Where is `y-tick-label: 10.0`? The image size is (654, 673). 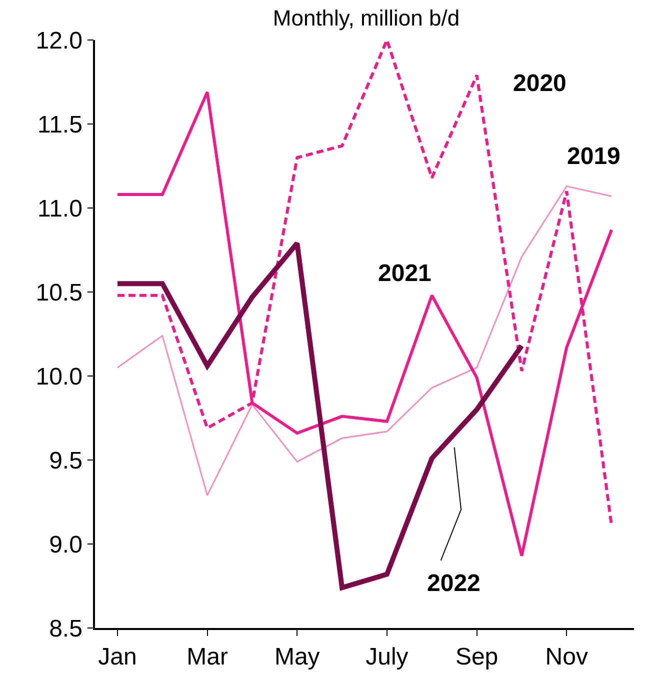
y-tick-label: 10.0 is located at coordinates (59, 376).